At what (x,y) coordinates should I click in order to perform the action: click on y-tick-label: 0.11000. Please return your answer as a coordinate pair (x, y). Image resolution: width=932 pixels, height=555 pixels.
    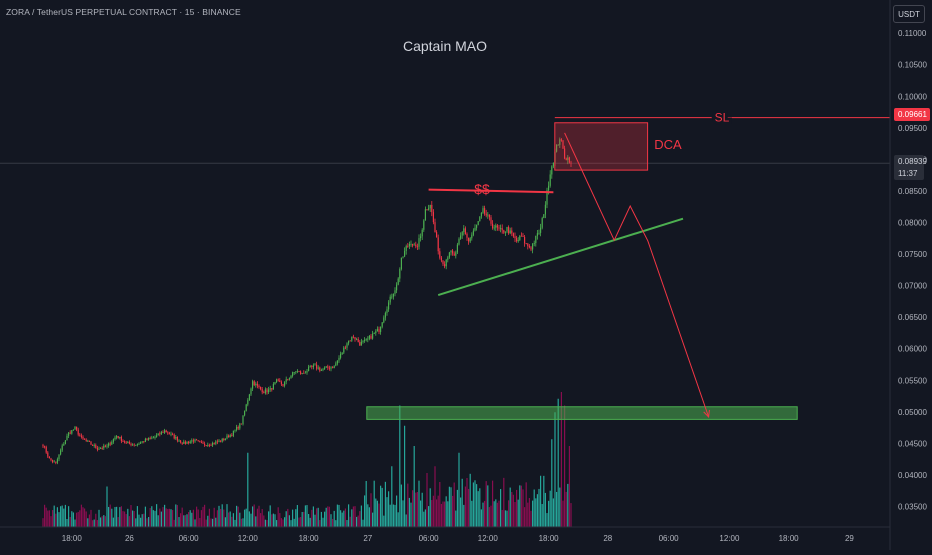
    Looking at the image, I should click on (912, 33).